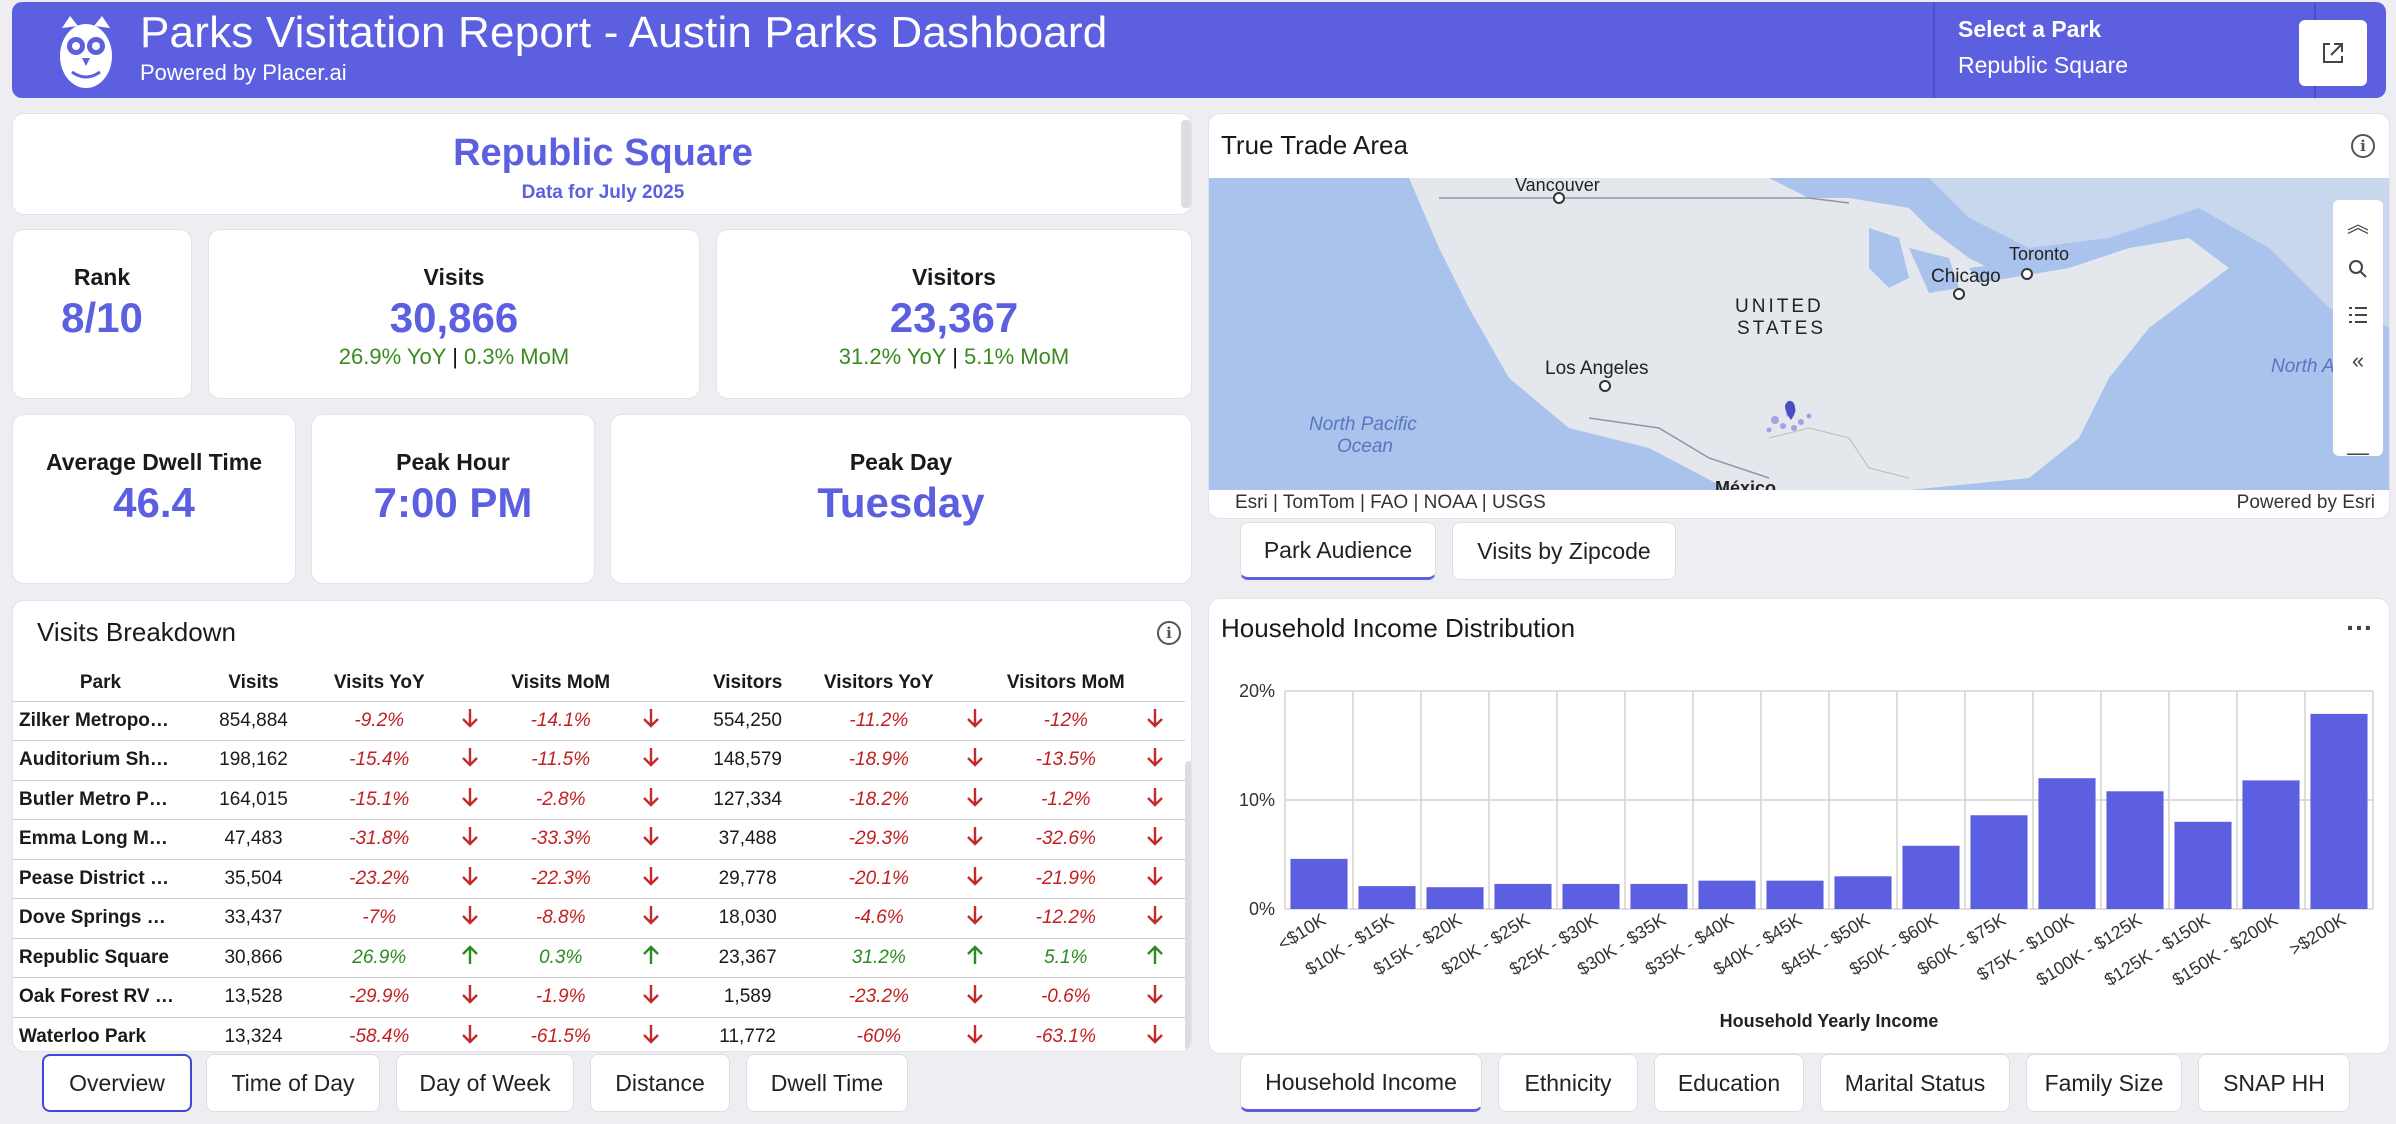  Describe the element at coordinates (2358, 360) in the screenshot. I see `collapse-left-icon: «` at that location.